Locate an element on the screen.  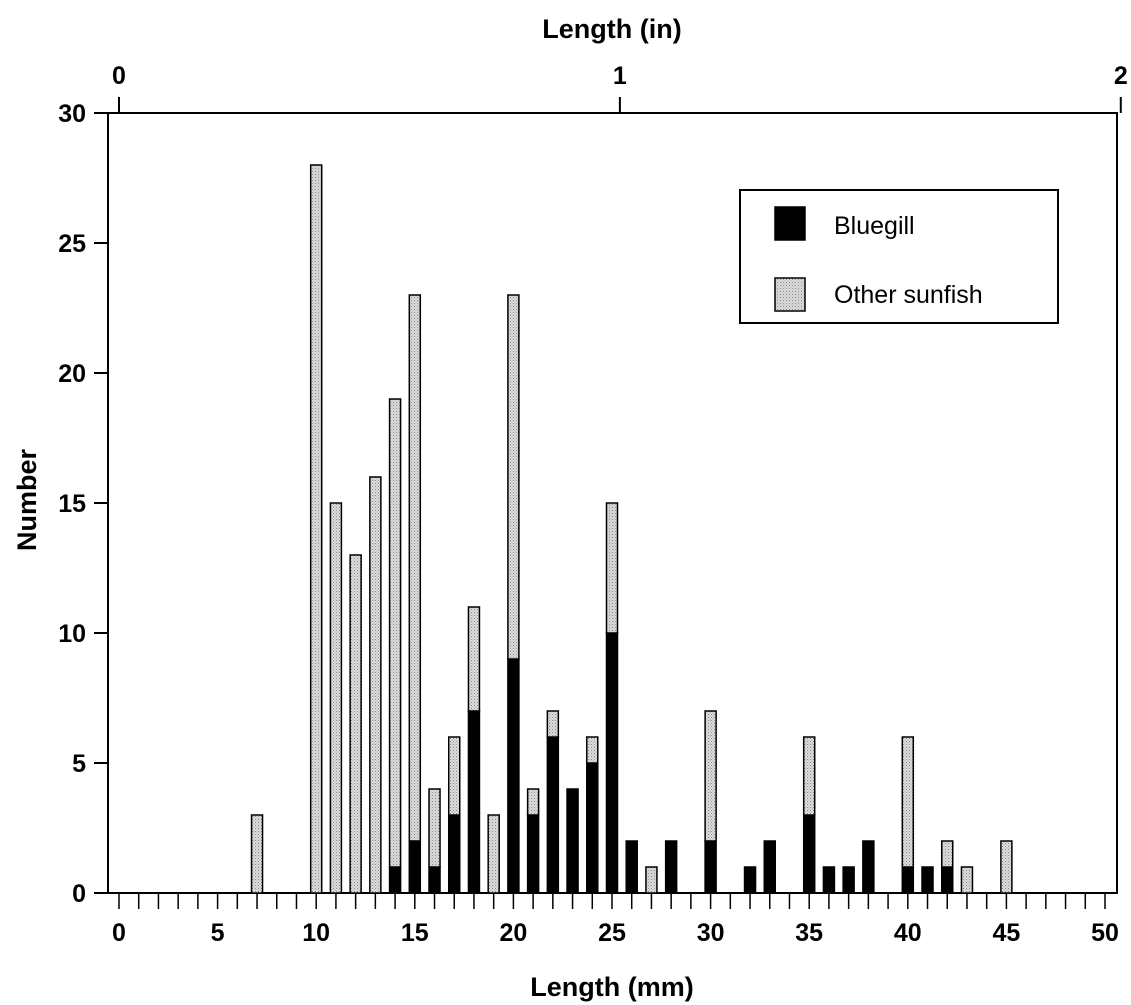
y-axis: 0 5 10 15 20 25 30 is located at coordinates (83, 504).